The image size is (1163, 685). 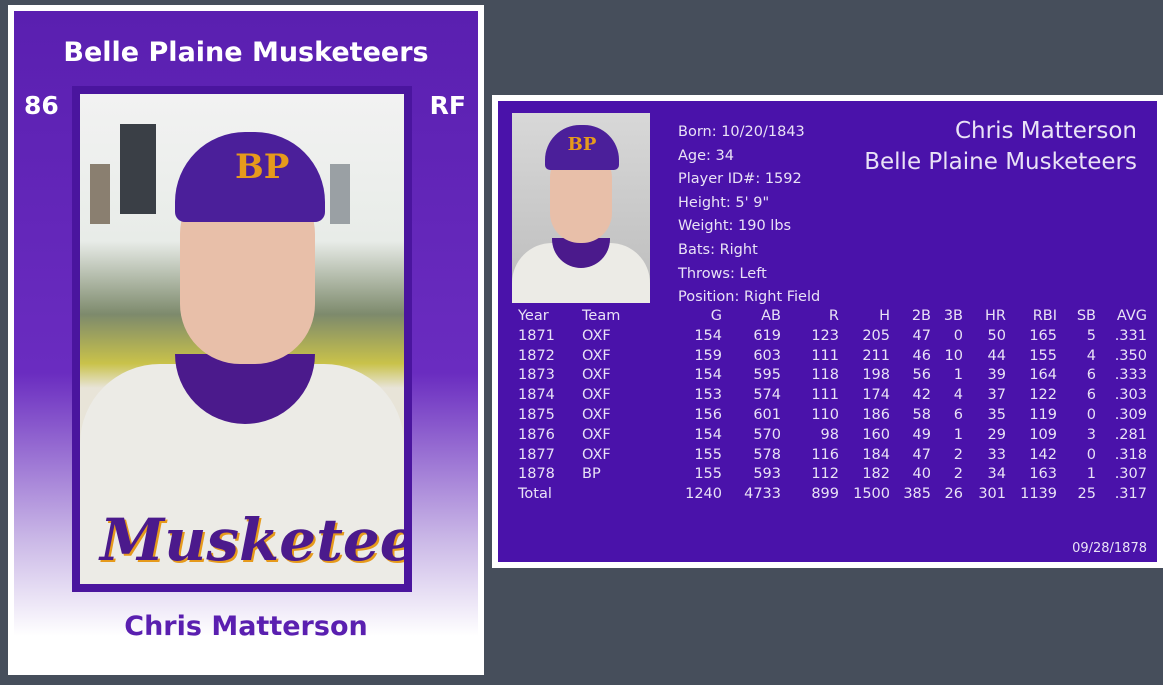 I want to click on stats-cell-ab: 578, so click(x=767, y=454).